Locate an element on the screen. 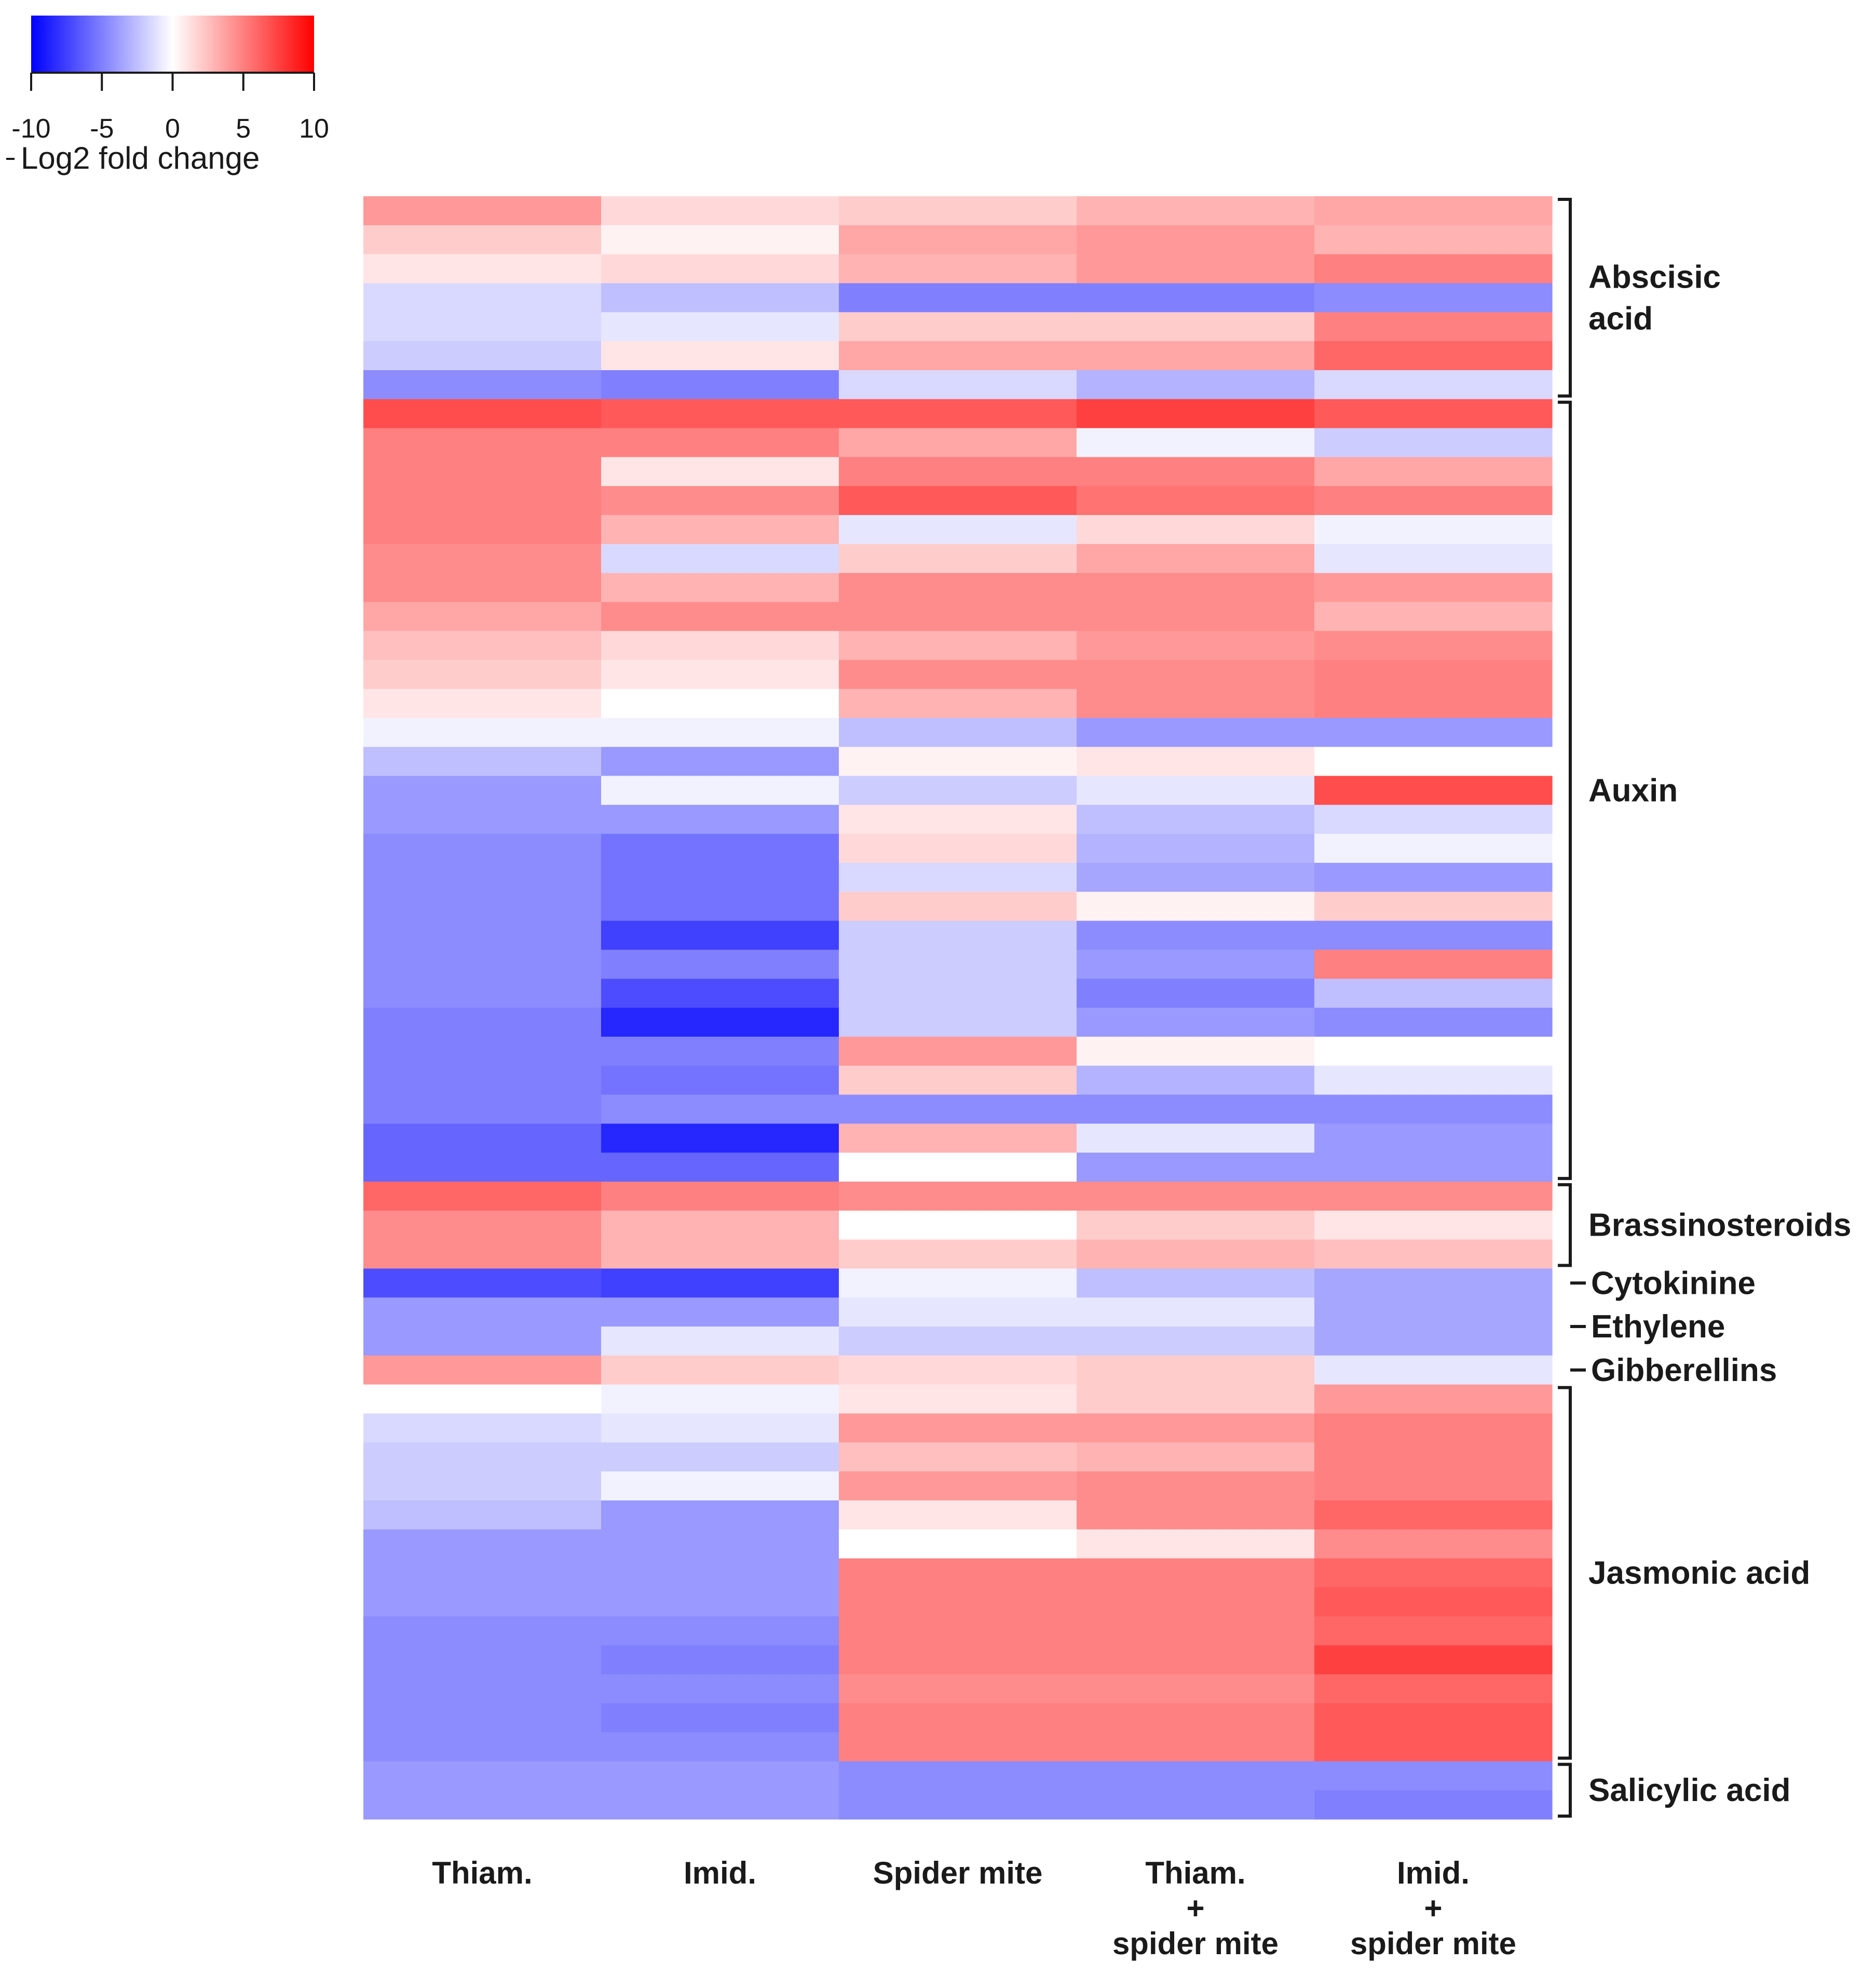  legend-tick-label: 0 is located at coordinates (172, 129).